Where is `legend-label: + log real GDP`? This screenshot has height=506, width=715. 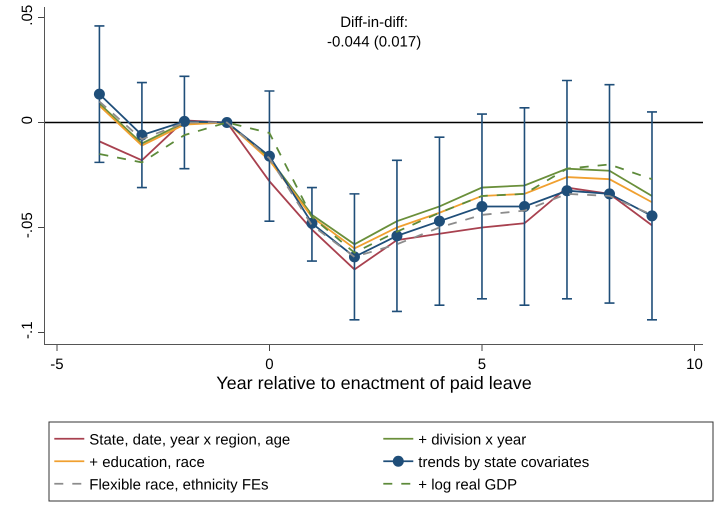 legend-label: + log real GDP is located at coordinates (468, 485).